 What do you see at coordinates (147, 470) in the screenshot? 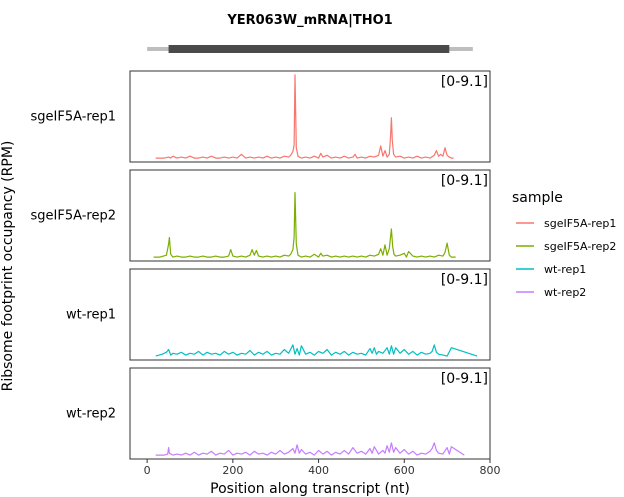
I see `x-tick-label: 0` at bounding box center [147, 470].